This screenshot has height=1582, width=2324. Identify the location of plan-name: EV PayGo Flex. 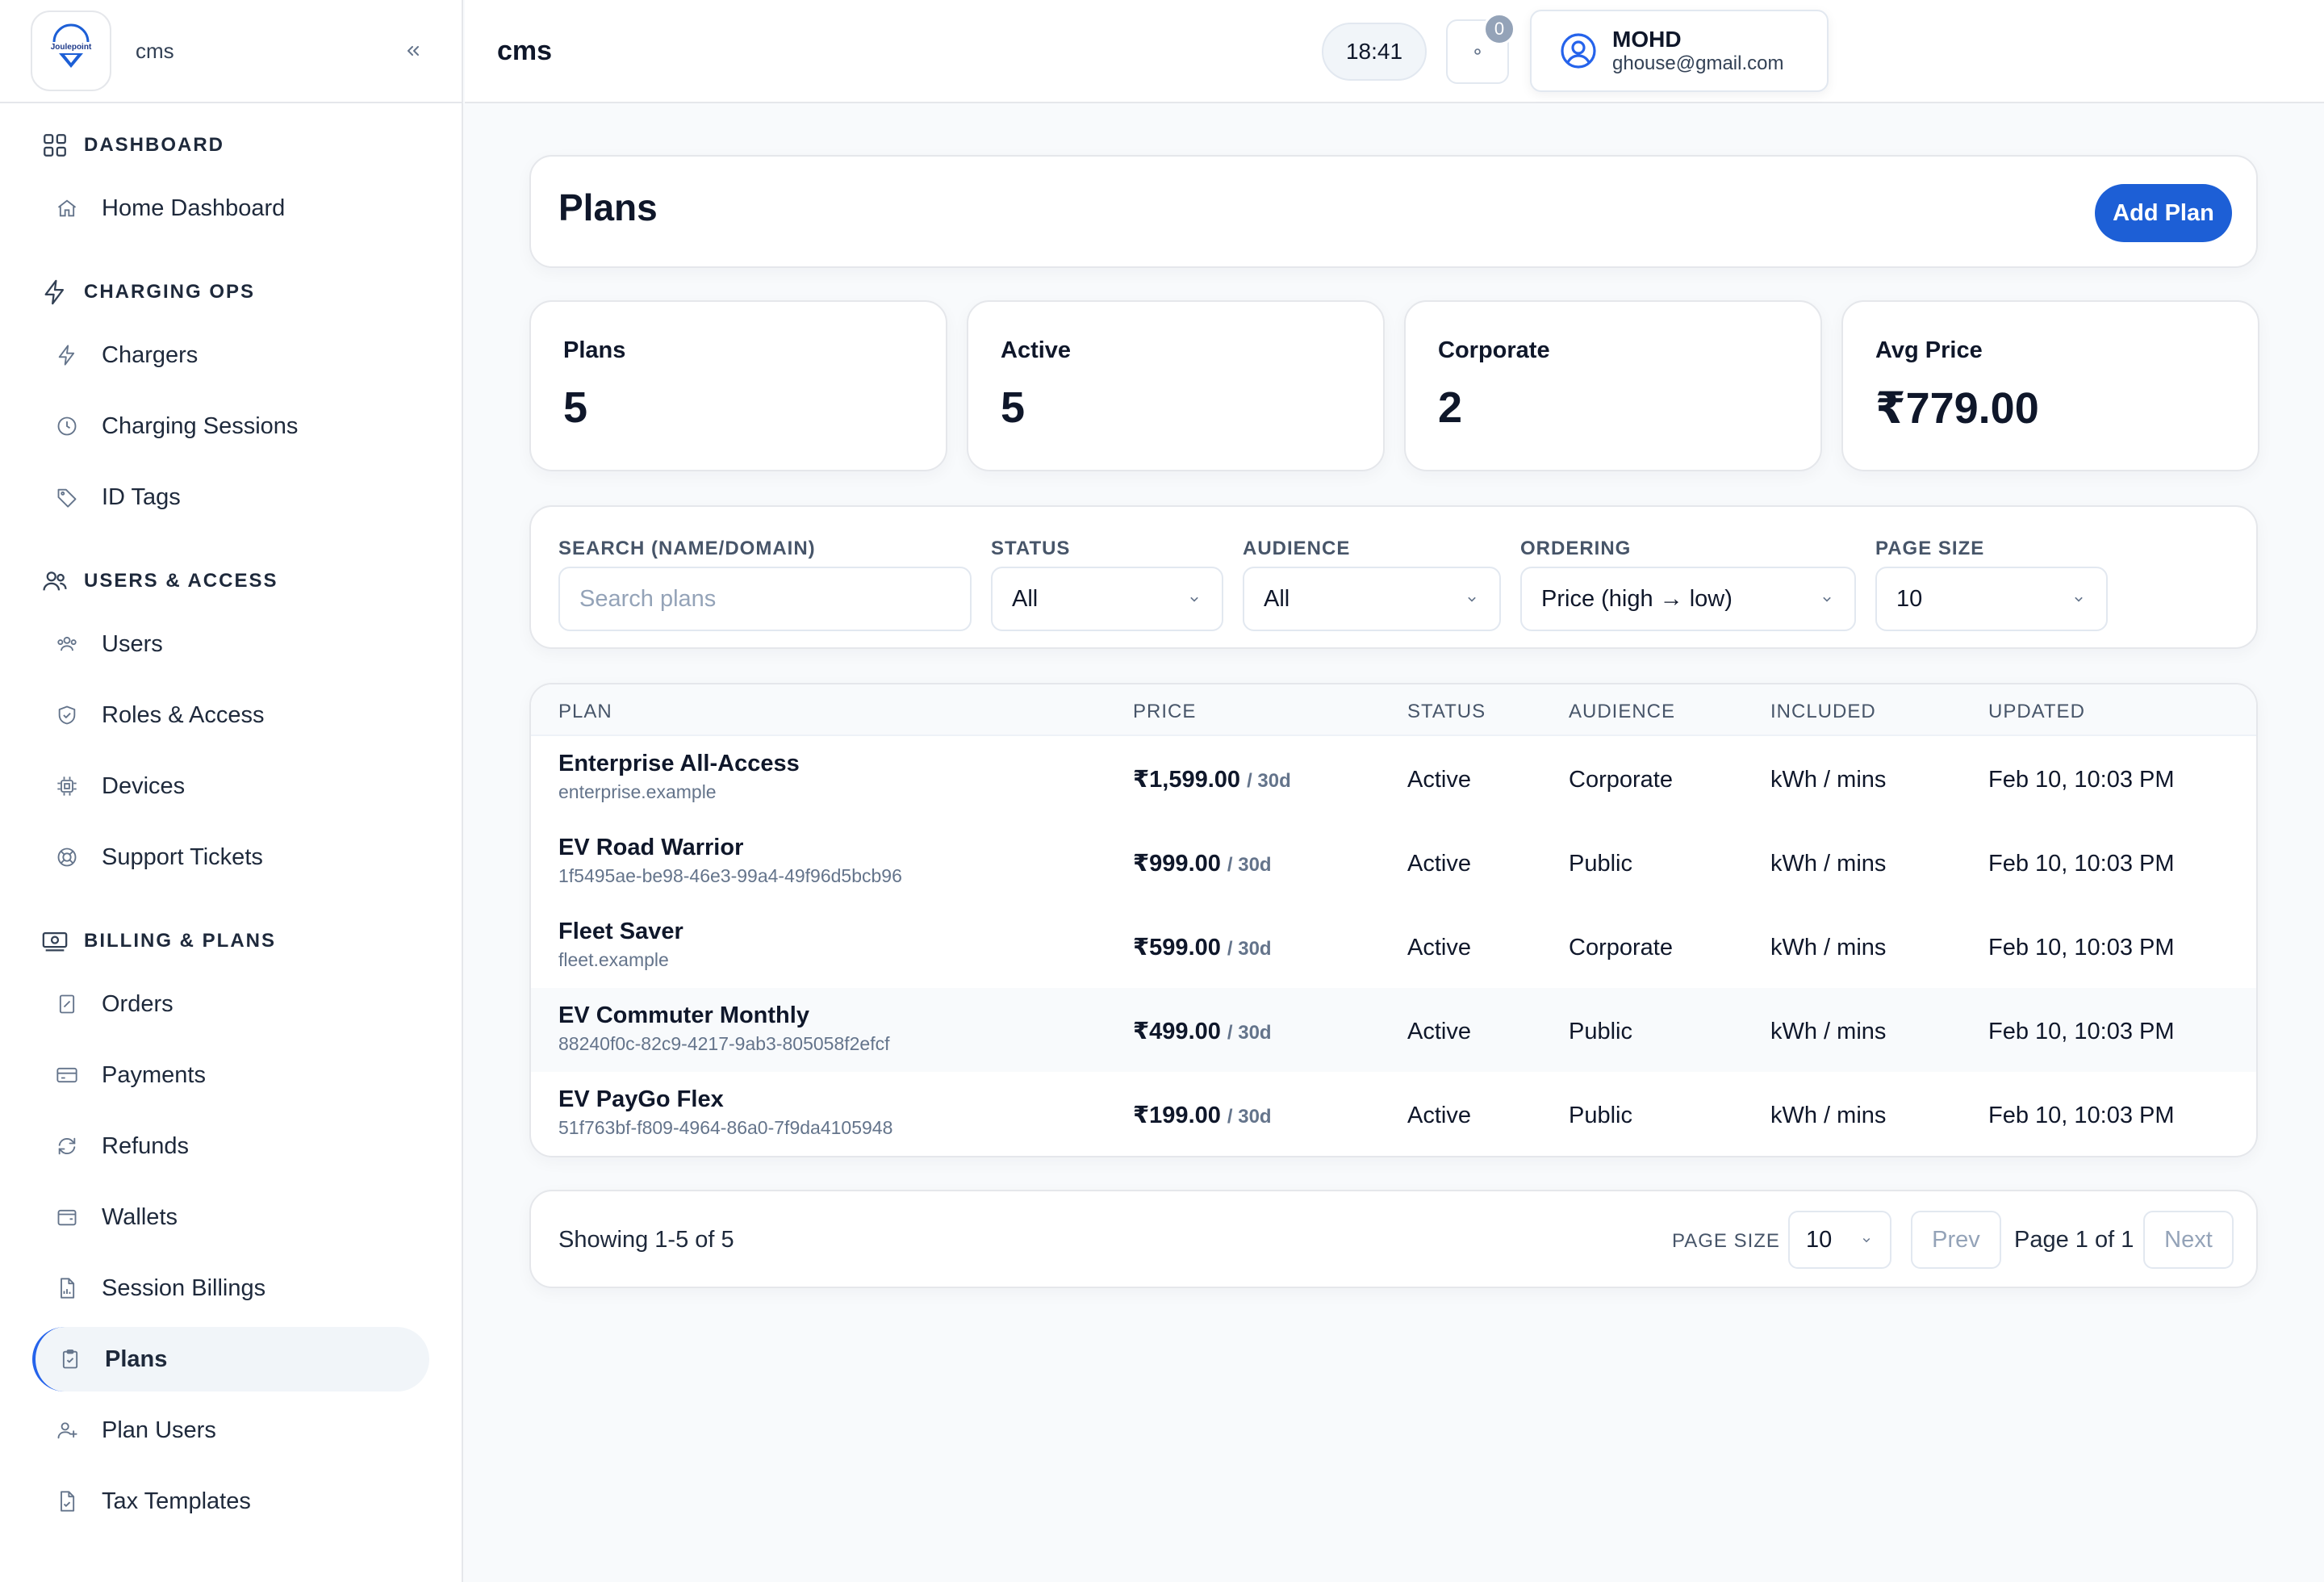
(641, 1099).